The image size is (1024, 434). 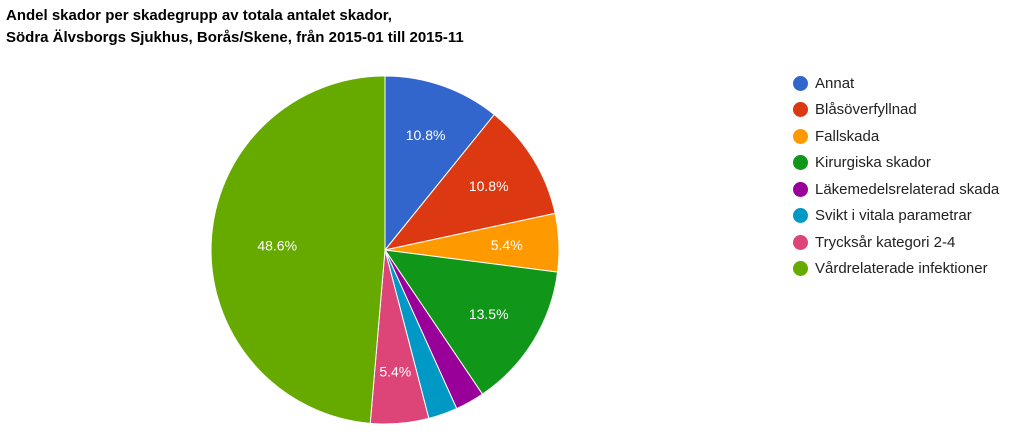 I want to click on pie-slice-label-0: 10.8%, so click(x=426, y=135).